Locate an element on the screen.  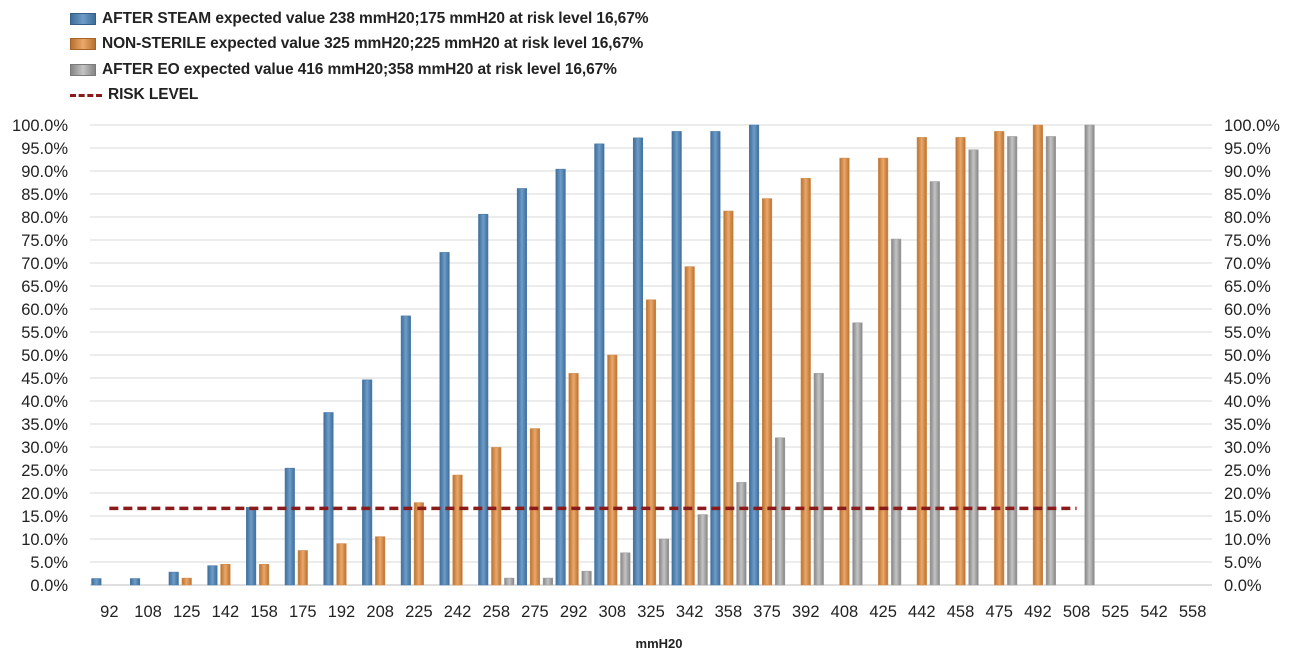
x-axis-title: mmH20 is located at coordinates (659, 643).